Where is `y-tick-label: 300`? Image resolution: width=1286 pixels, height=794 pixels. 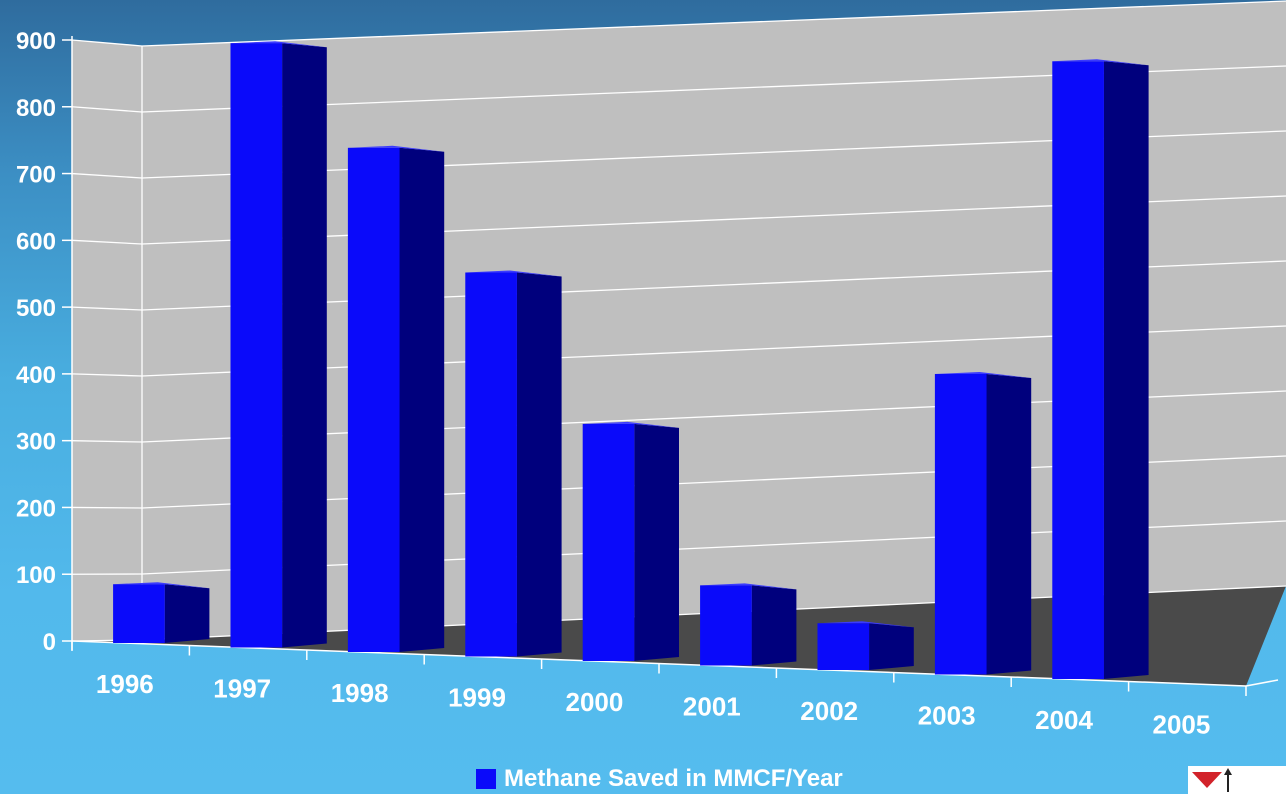
y-tick-label: 300 is located at coordinates (36, 442).